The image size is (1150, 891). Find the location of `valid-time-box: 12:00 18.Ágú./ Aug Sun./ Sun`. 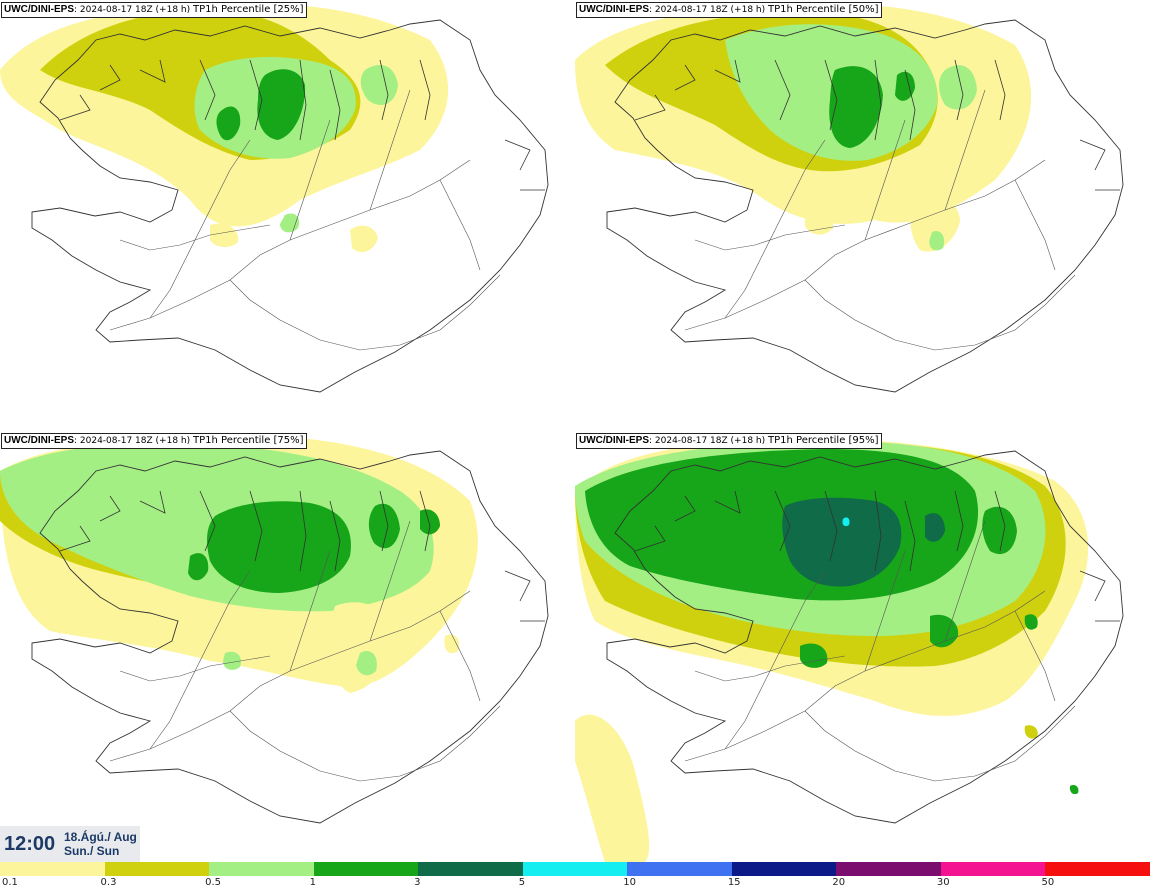

valid-time-box: 12:00 18.Ágú./ Aug Sun./ Sun is located at coordinates (70, 844).